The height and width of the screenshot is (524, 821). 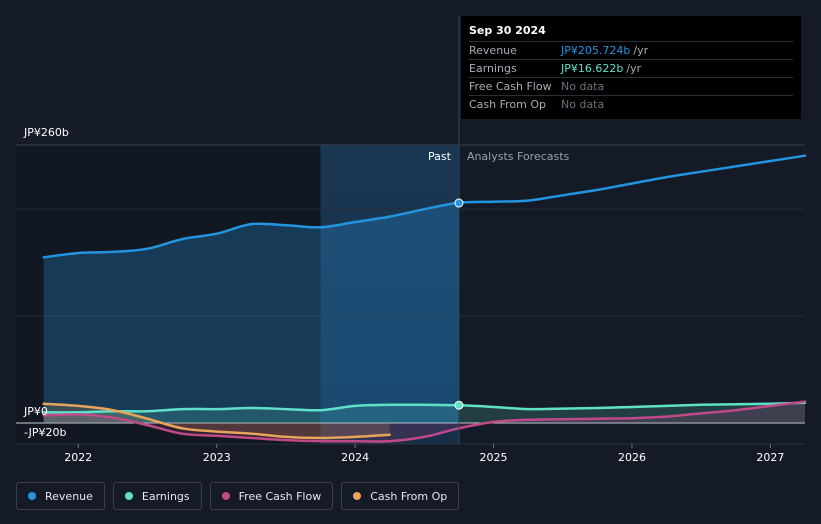 I want to click on tooltip-date: Sep 30 2024, so click(x=507, y=30).